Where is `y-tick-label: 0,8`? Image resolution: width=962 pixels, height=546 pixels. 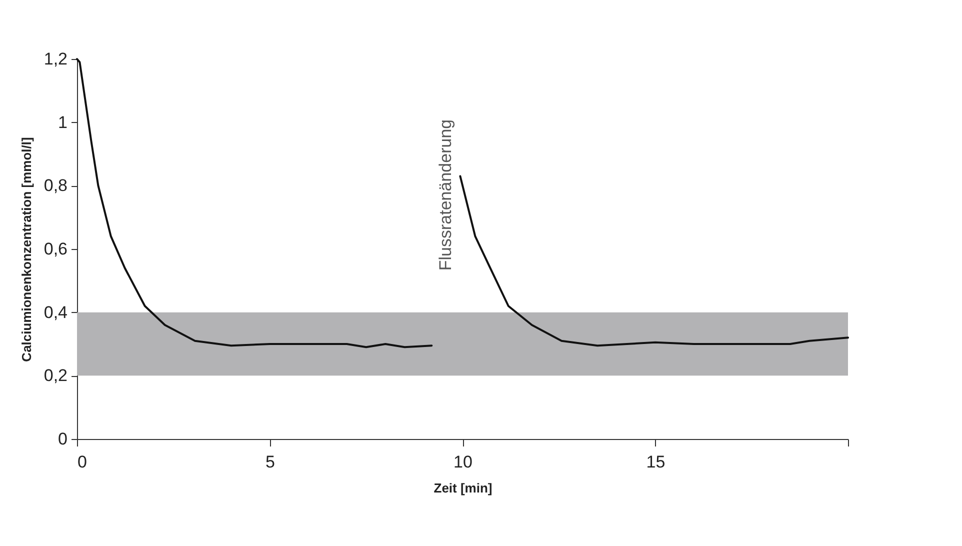 y-tick-label: 0,8 is located at coordinates (56, 186).